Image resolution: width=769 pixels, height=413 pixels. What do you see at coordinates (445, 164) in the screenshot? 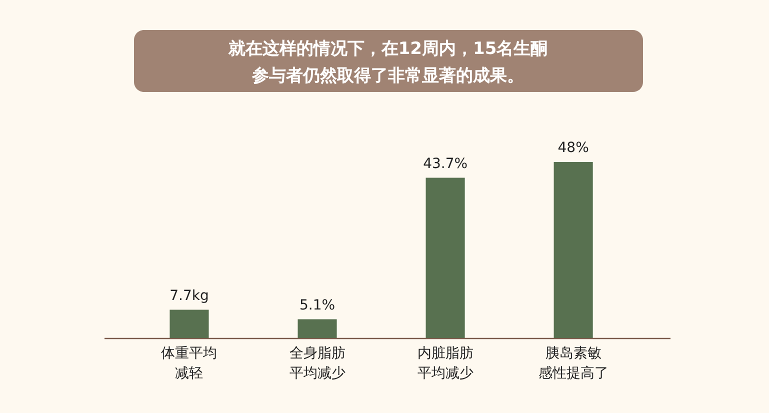
I see `data-label: 43.7%` at bounding box center [445, 164].